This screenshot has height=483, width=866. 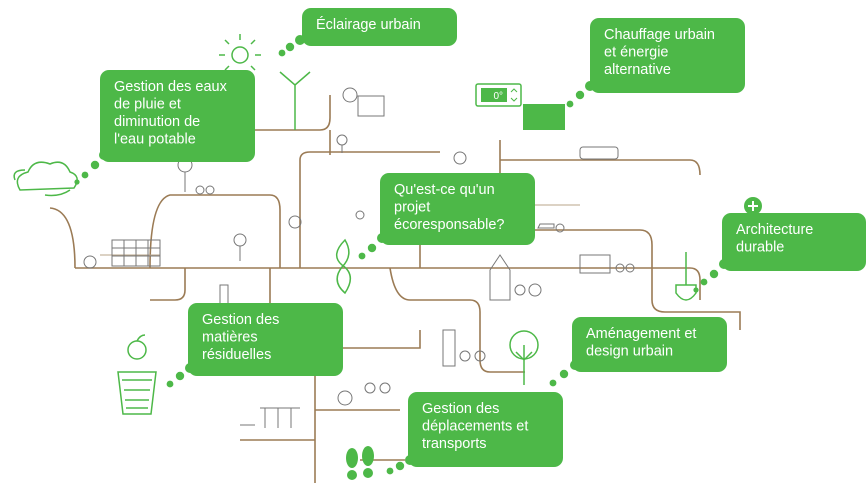 What do you see at coordinates (524, 357) in the screenshot?
I see `tree-icon` at bounding box center [524, 357].